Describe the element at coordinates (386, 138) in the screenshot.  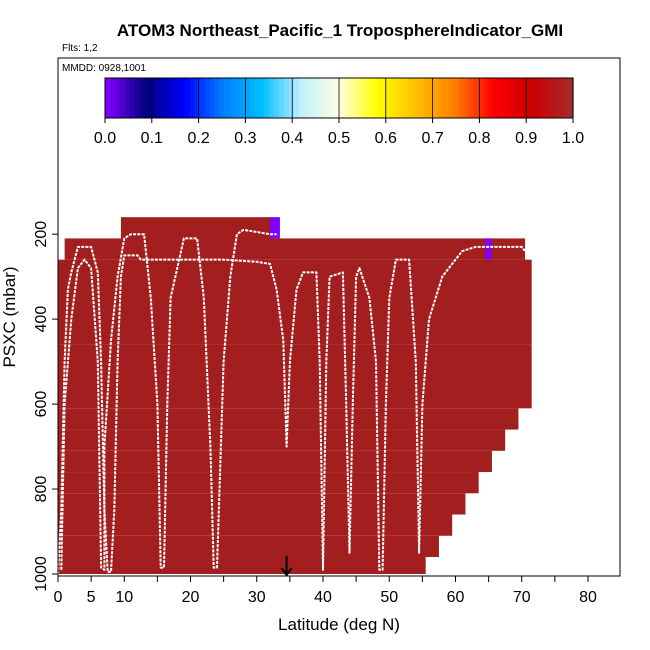
I see `colorbar-tick-label: 0.6` at that location.